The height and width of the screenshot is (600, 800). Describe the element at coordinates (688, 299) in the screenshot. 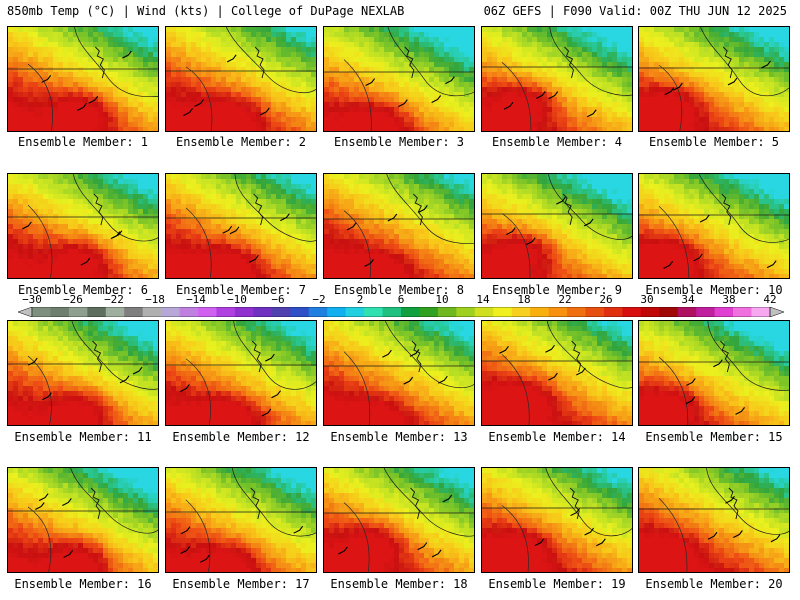

I see `colorbar-tick-label: 34` at that location.